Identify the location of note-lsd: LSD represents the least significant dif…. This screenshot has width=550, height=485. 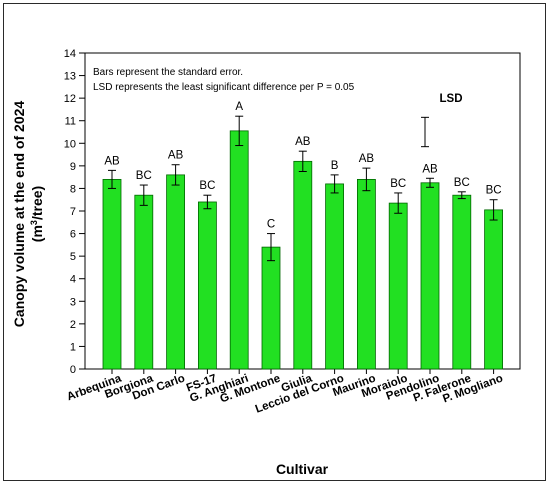
(224, 87).